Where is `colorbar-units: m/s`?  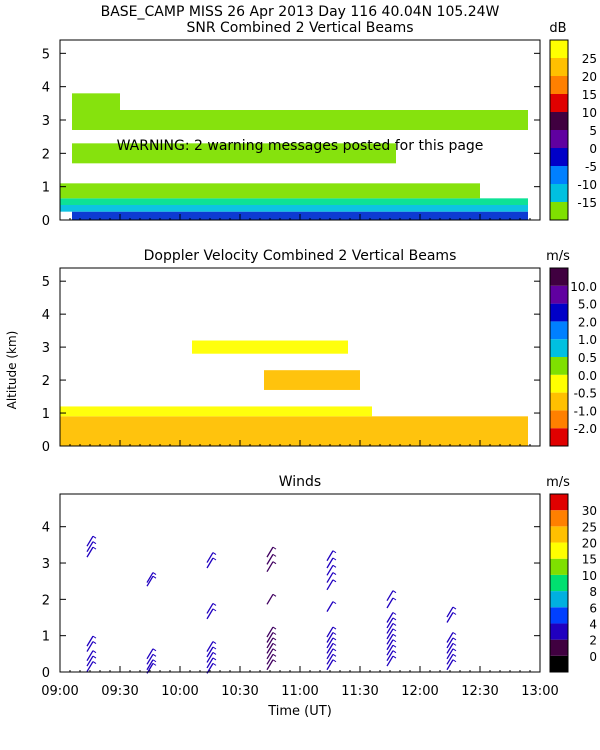
colorbar-units: m/s is located at coordinates (558, 256).